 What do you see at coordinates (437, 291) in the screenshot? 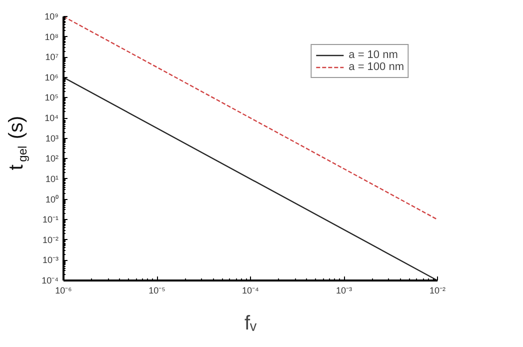
I see `x-tick-label: 10⁻²` at bounding box center [437, 291].